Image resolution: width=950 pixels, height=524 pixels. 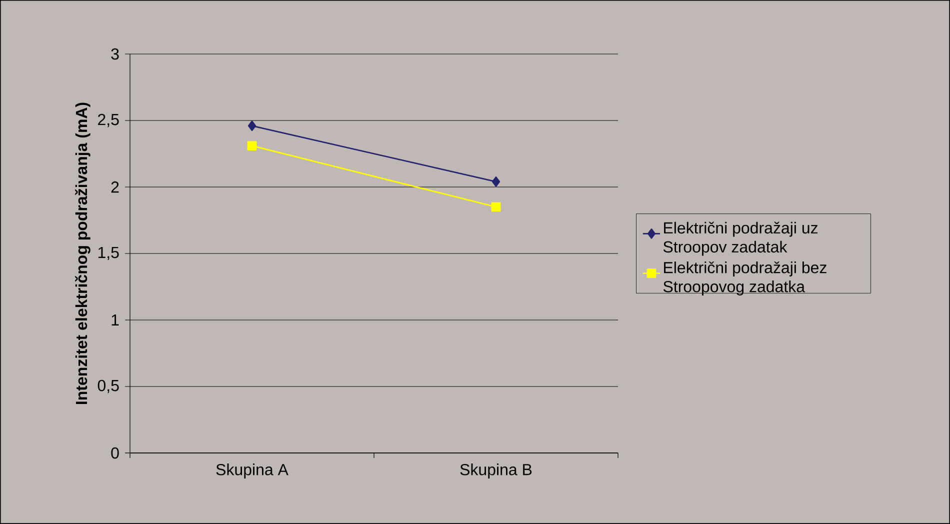 I want to click on legend-label: Električni podražaji bez Stroopovog zadatka, so click(x=744, y=278).